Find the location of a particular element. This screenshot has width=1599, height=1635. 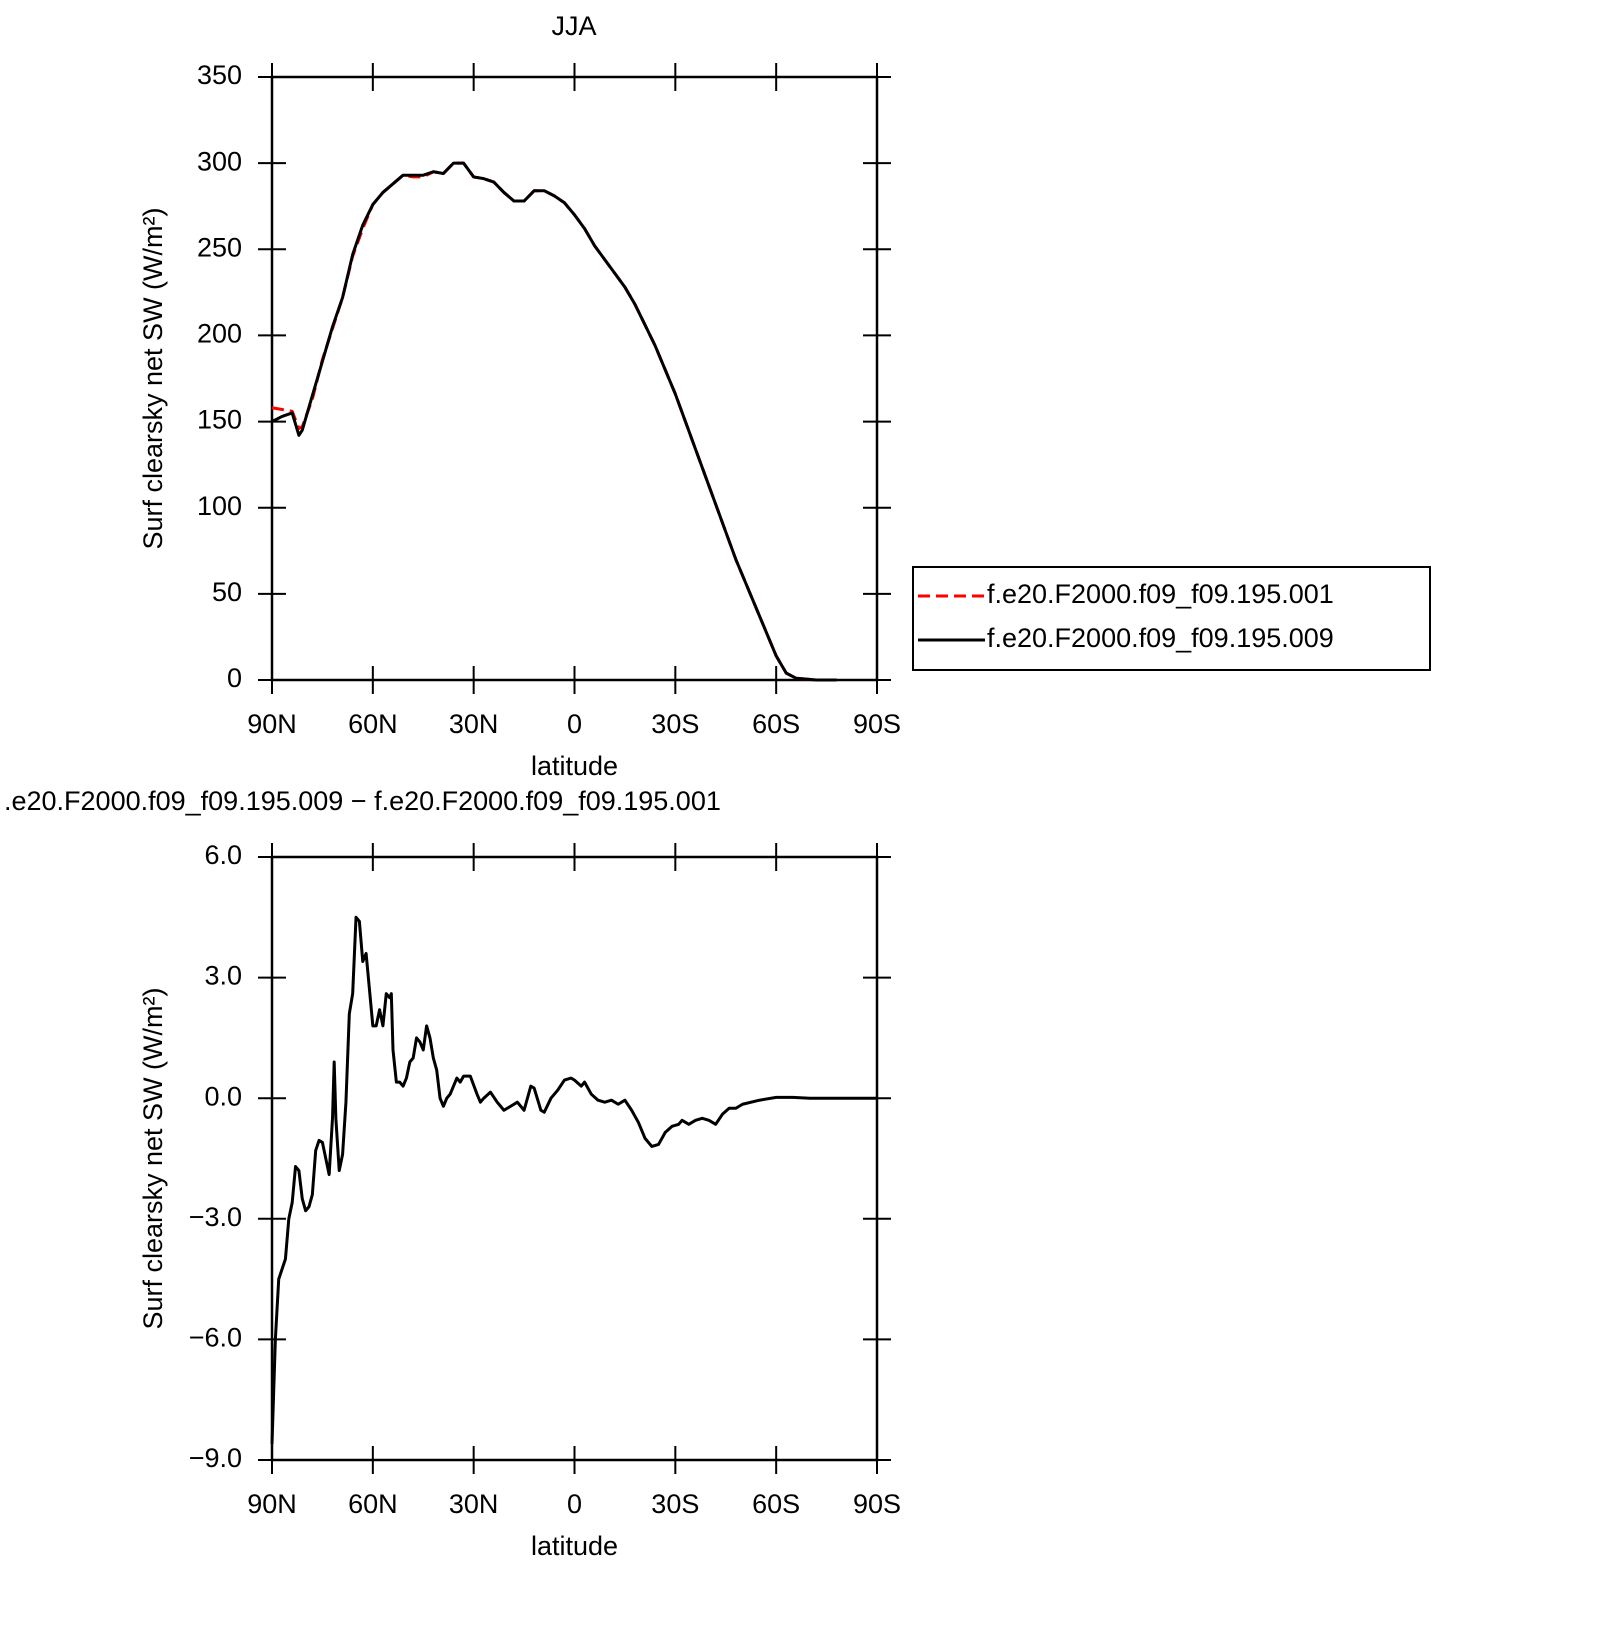

y-tick-label: 100 is located at coordinates (219, 506).